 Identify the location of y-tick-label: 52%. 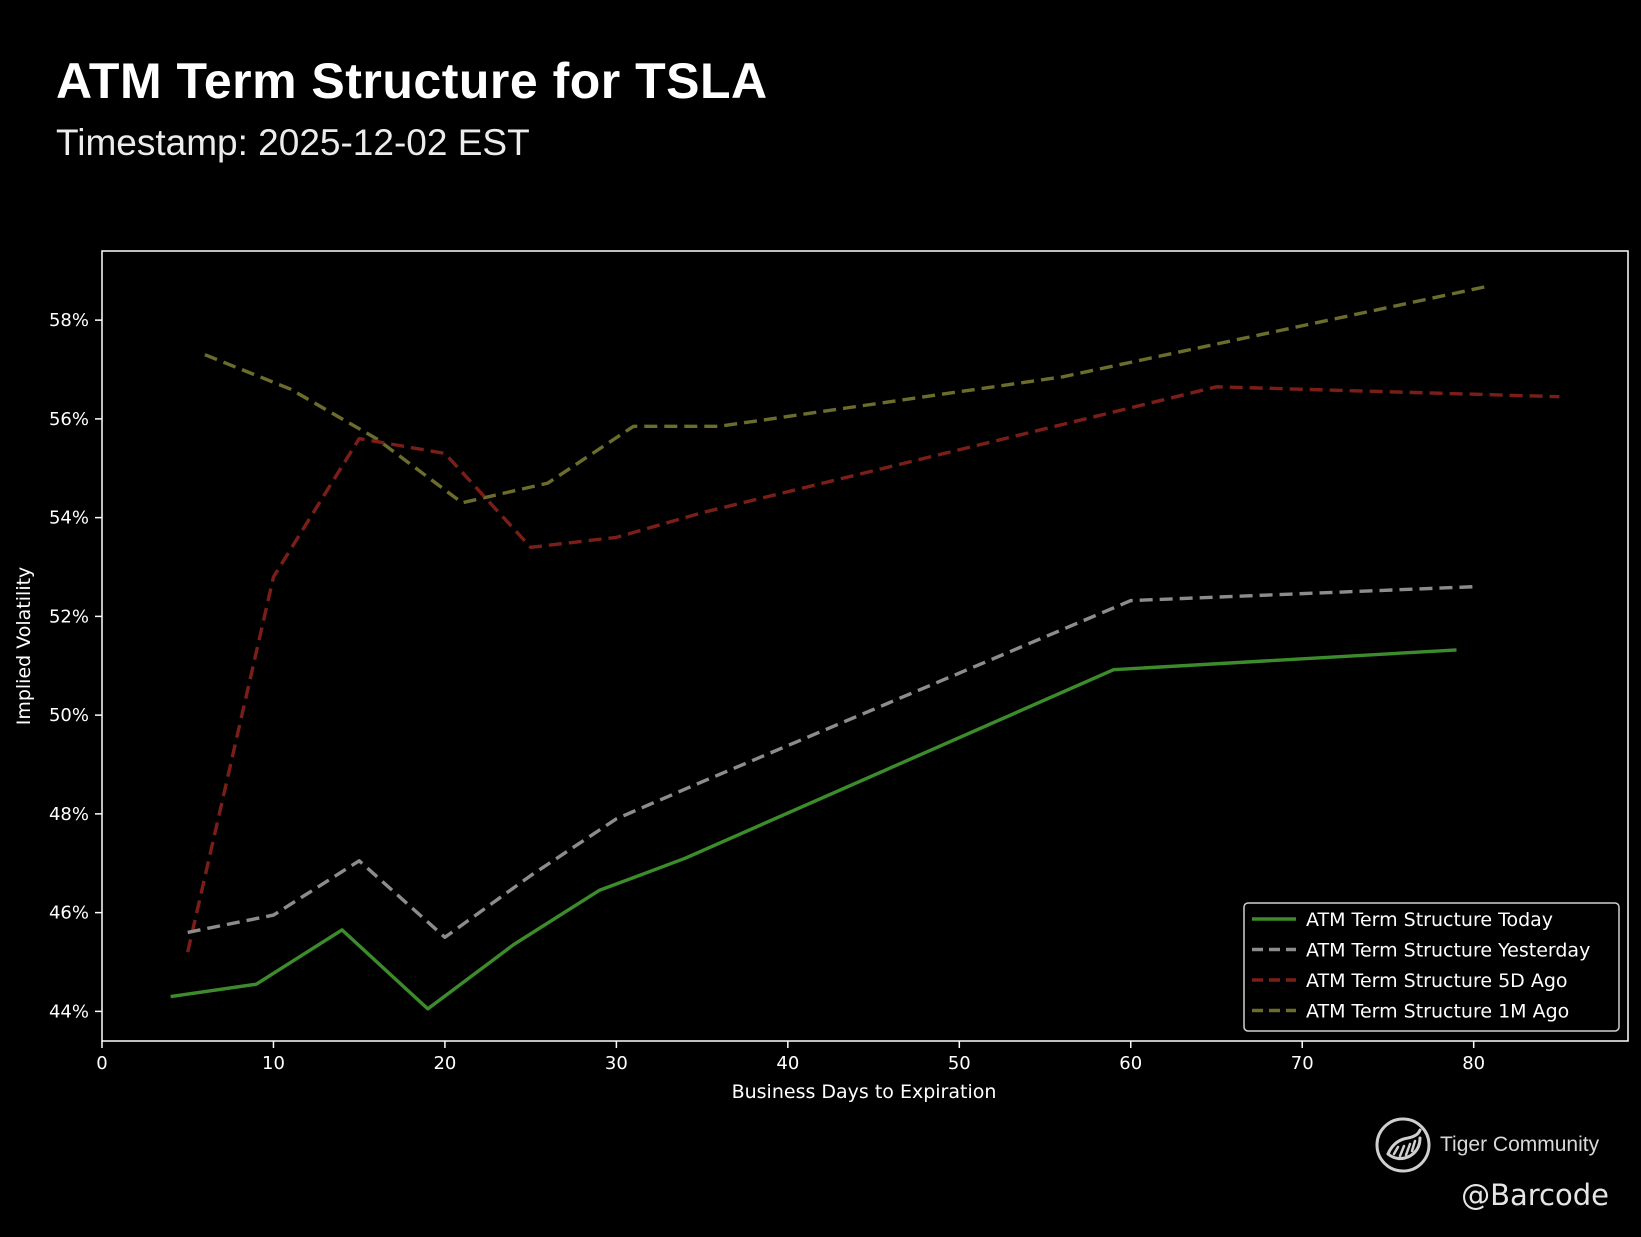
(69, 616).